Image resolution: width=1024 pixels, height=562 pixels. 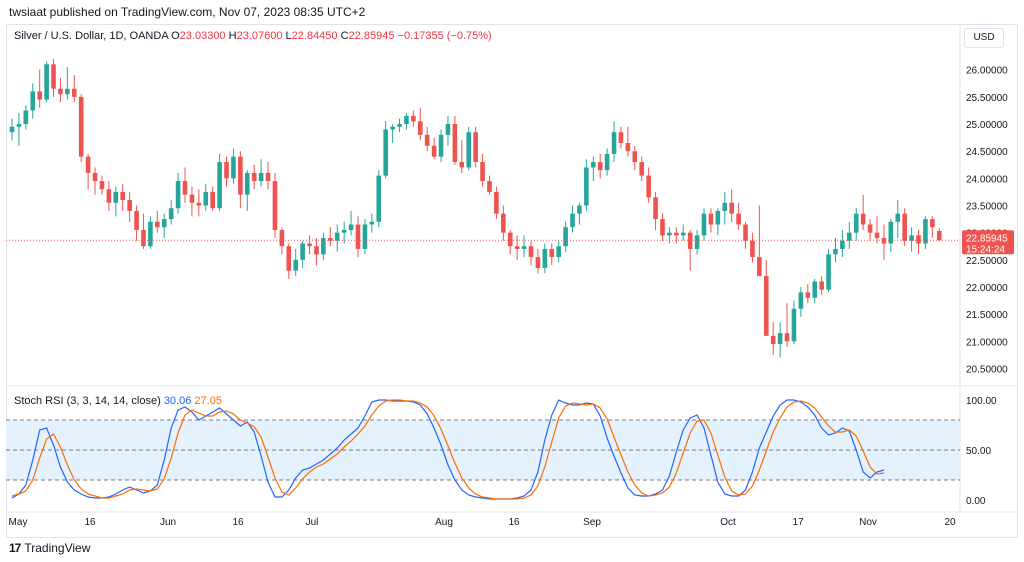 I want to click on time-tick-label: May, so click(x=18, y=522).